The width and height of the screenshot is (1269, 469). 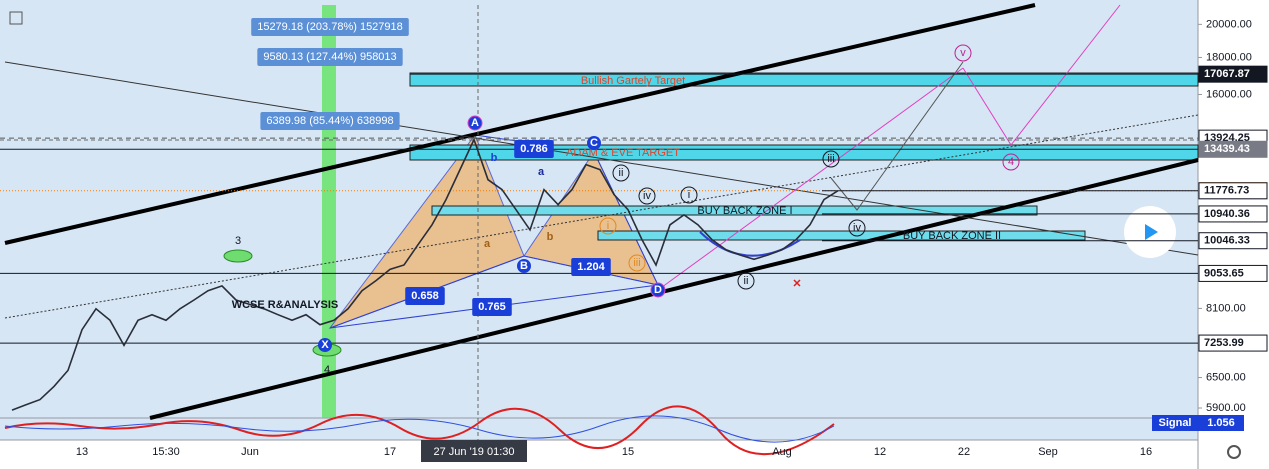 I want to click on annotation: B, so click(x=524, y=266).